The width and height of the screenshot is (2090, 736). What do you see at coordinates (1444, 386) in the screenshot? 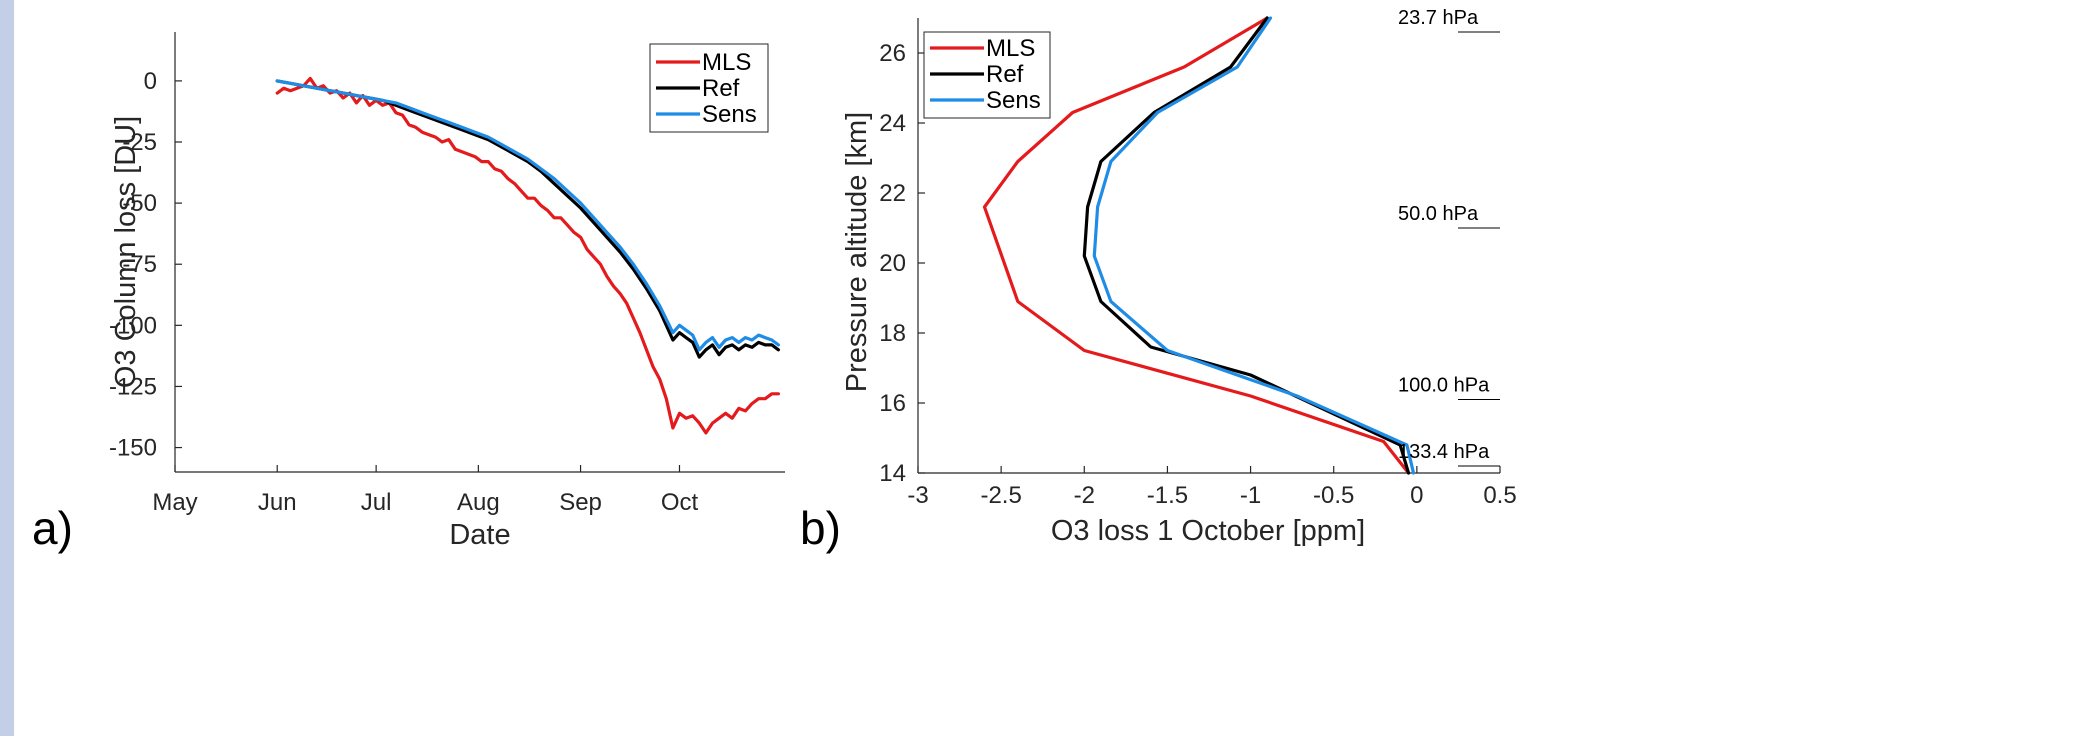
I see `pressure-level-label: 100.0 hPa` at bounding box center [1444, 386].